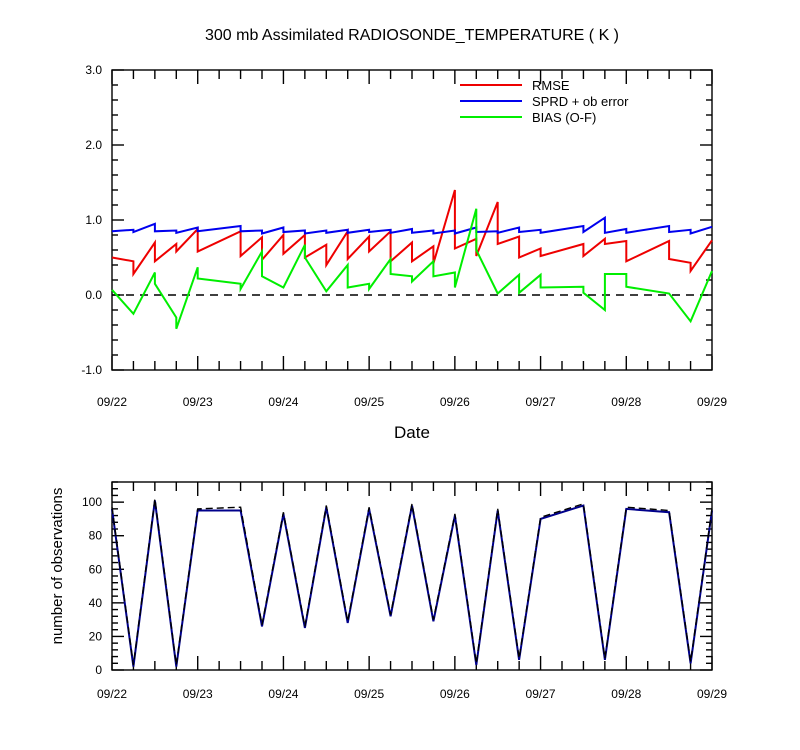  I want to click on bottom-x-tick-label: 09/25, so click(369, 694).